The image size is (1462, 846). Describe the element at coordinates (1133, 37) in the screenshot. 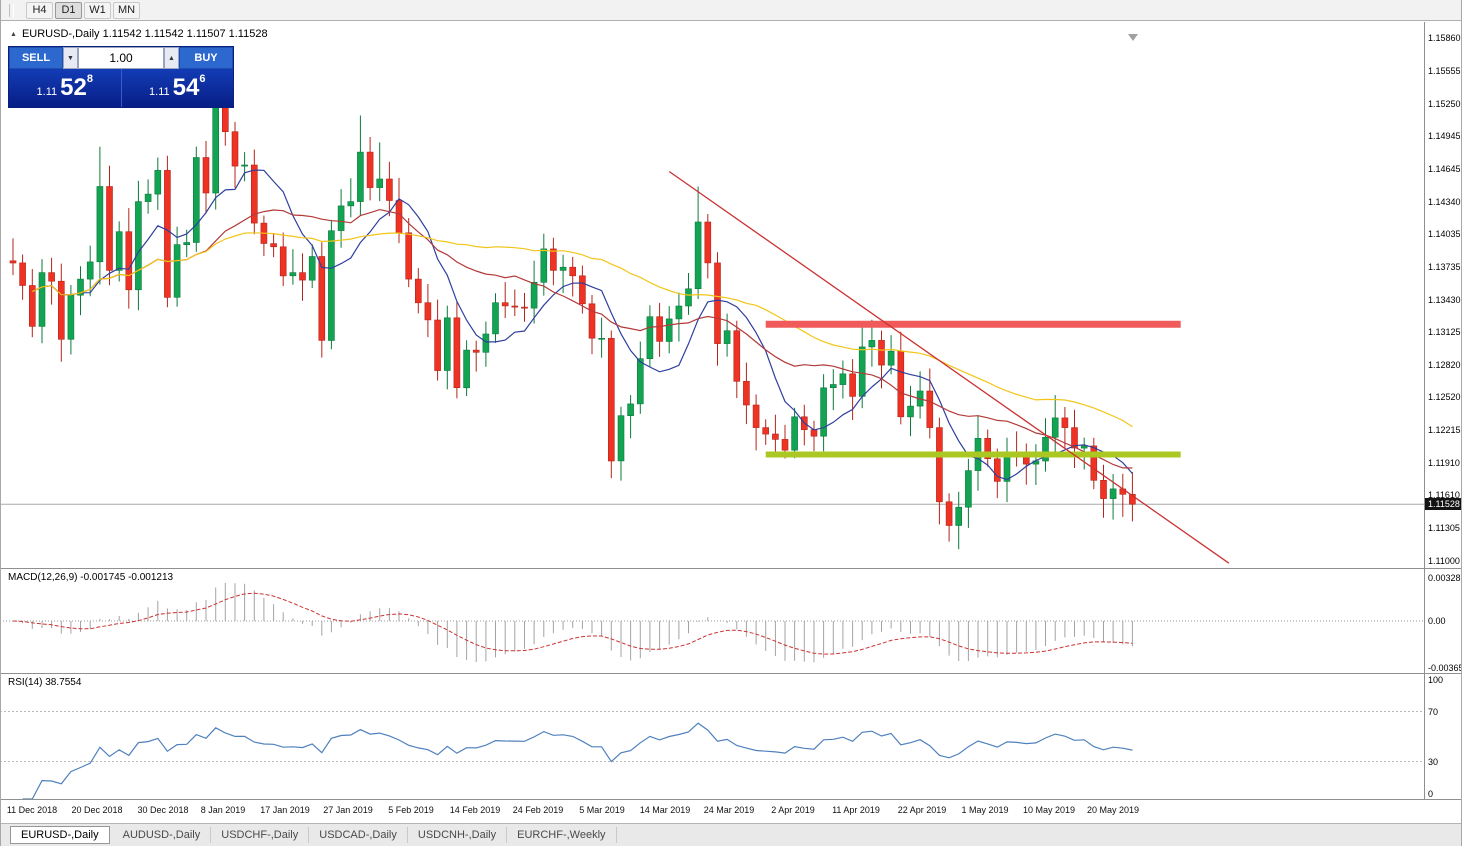

I see `chart-shift-marker-icon` at that location.